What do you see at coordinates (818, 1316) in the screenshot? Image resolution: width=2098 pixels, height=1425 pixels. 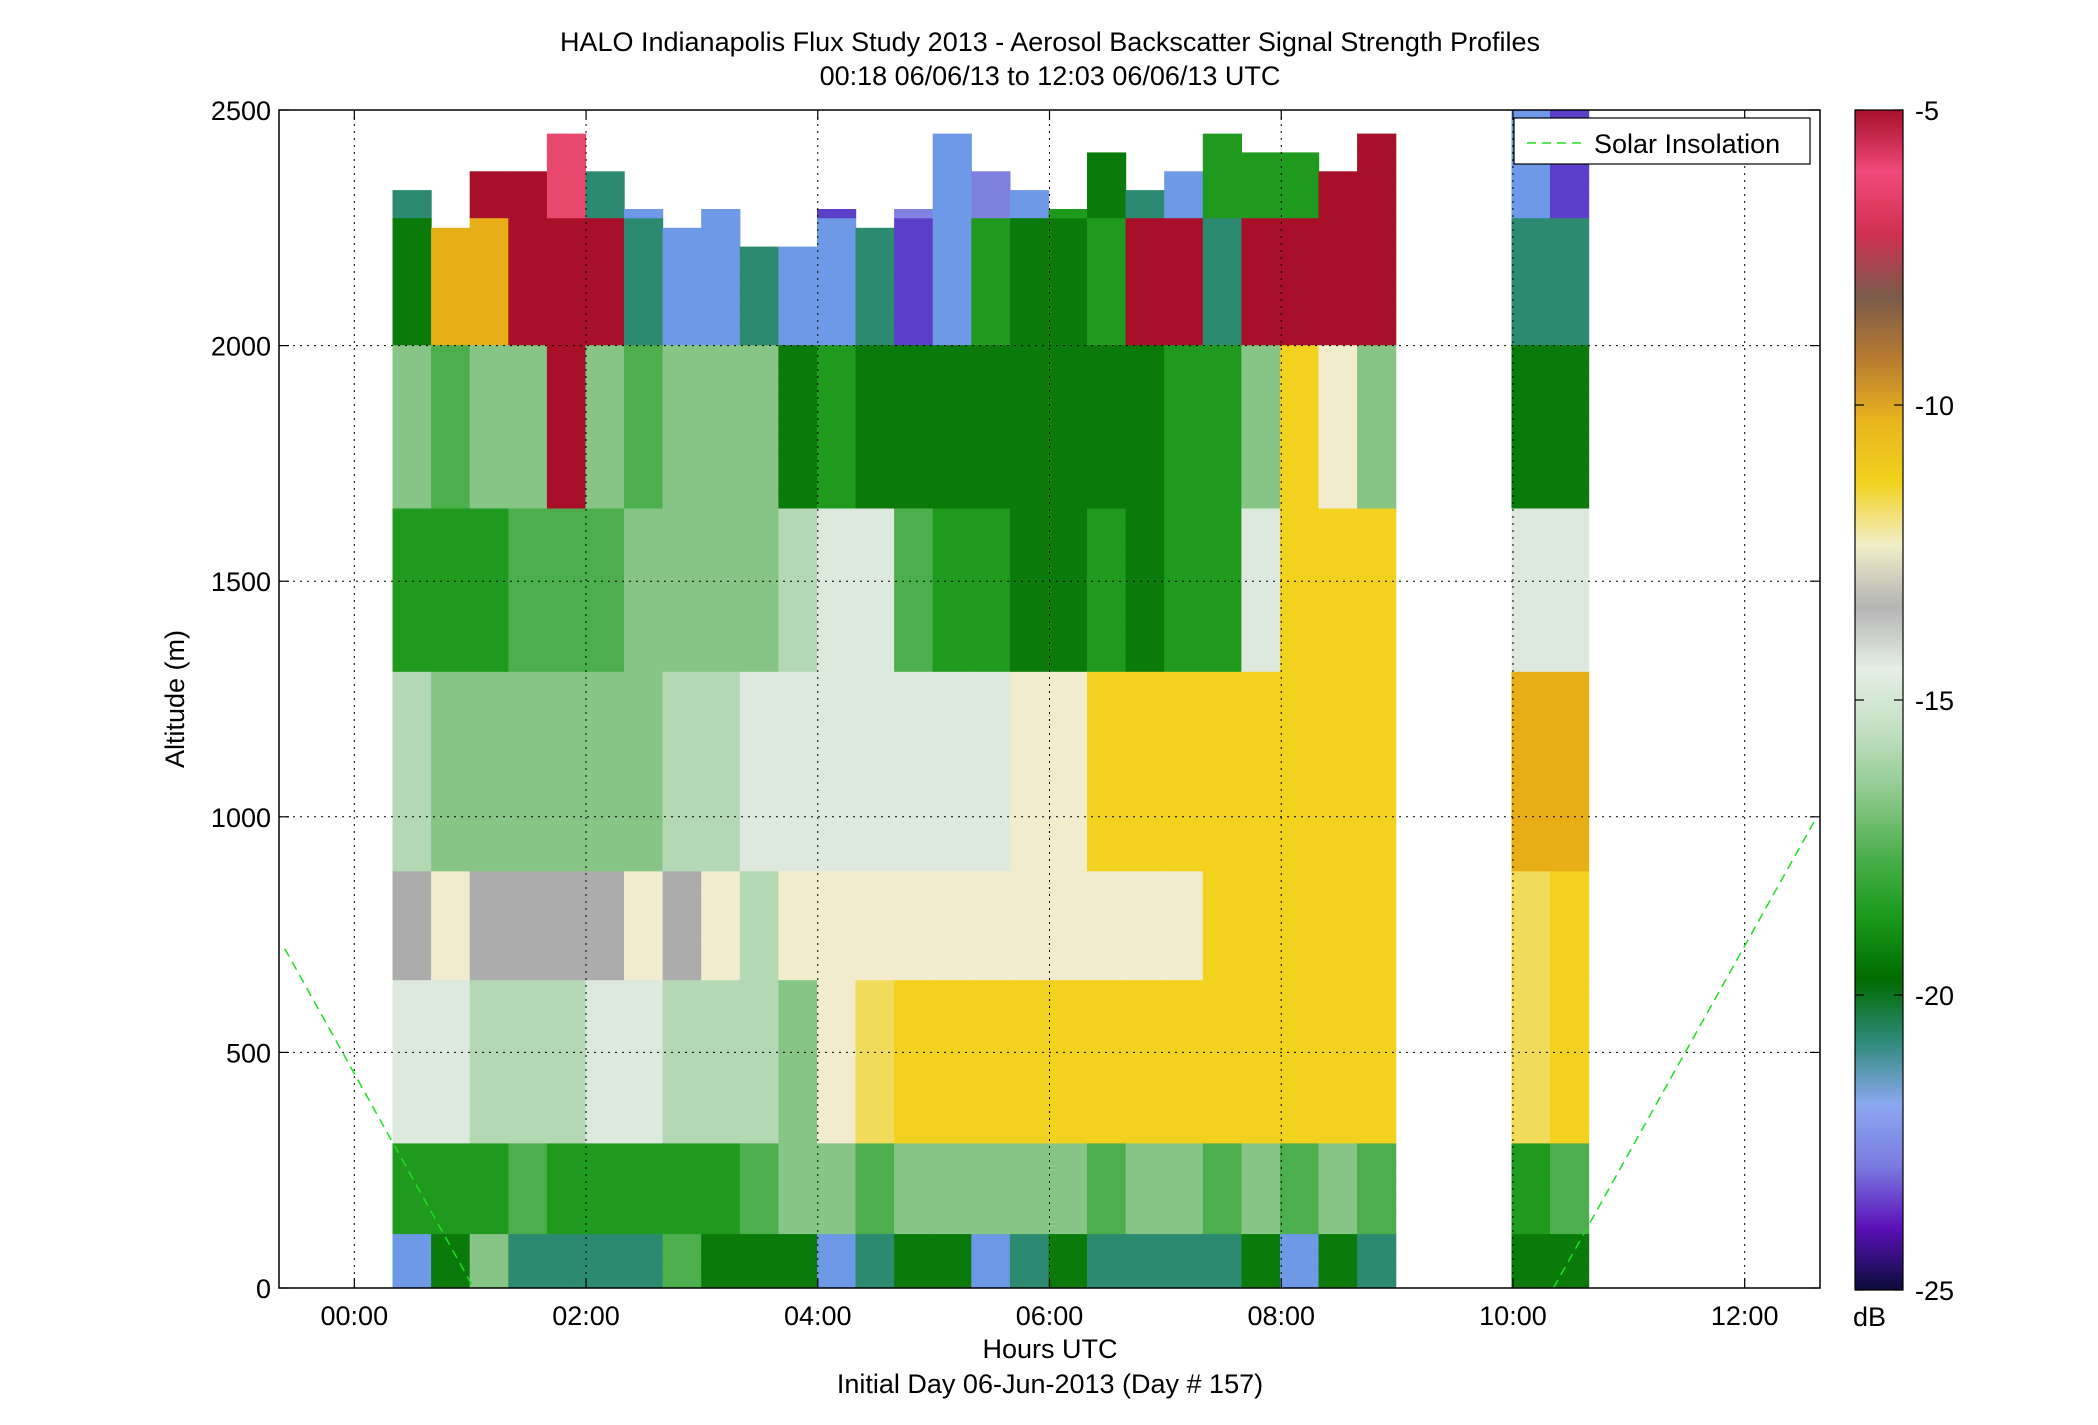 I see `x-tick-label: 04:00` at bounding box center [818, 1316].